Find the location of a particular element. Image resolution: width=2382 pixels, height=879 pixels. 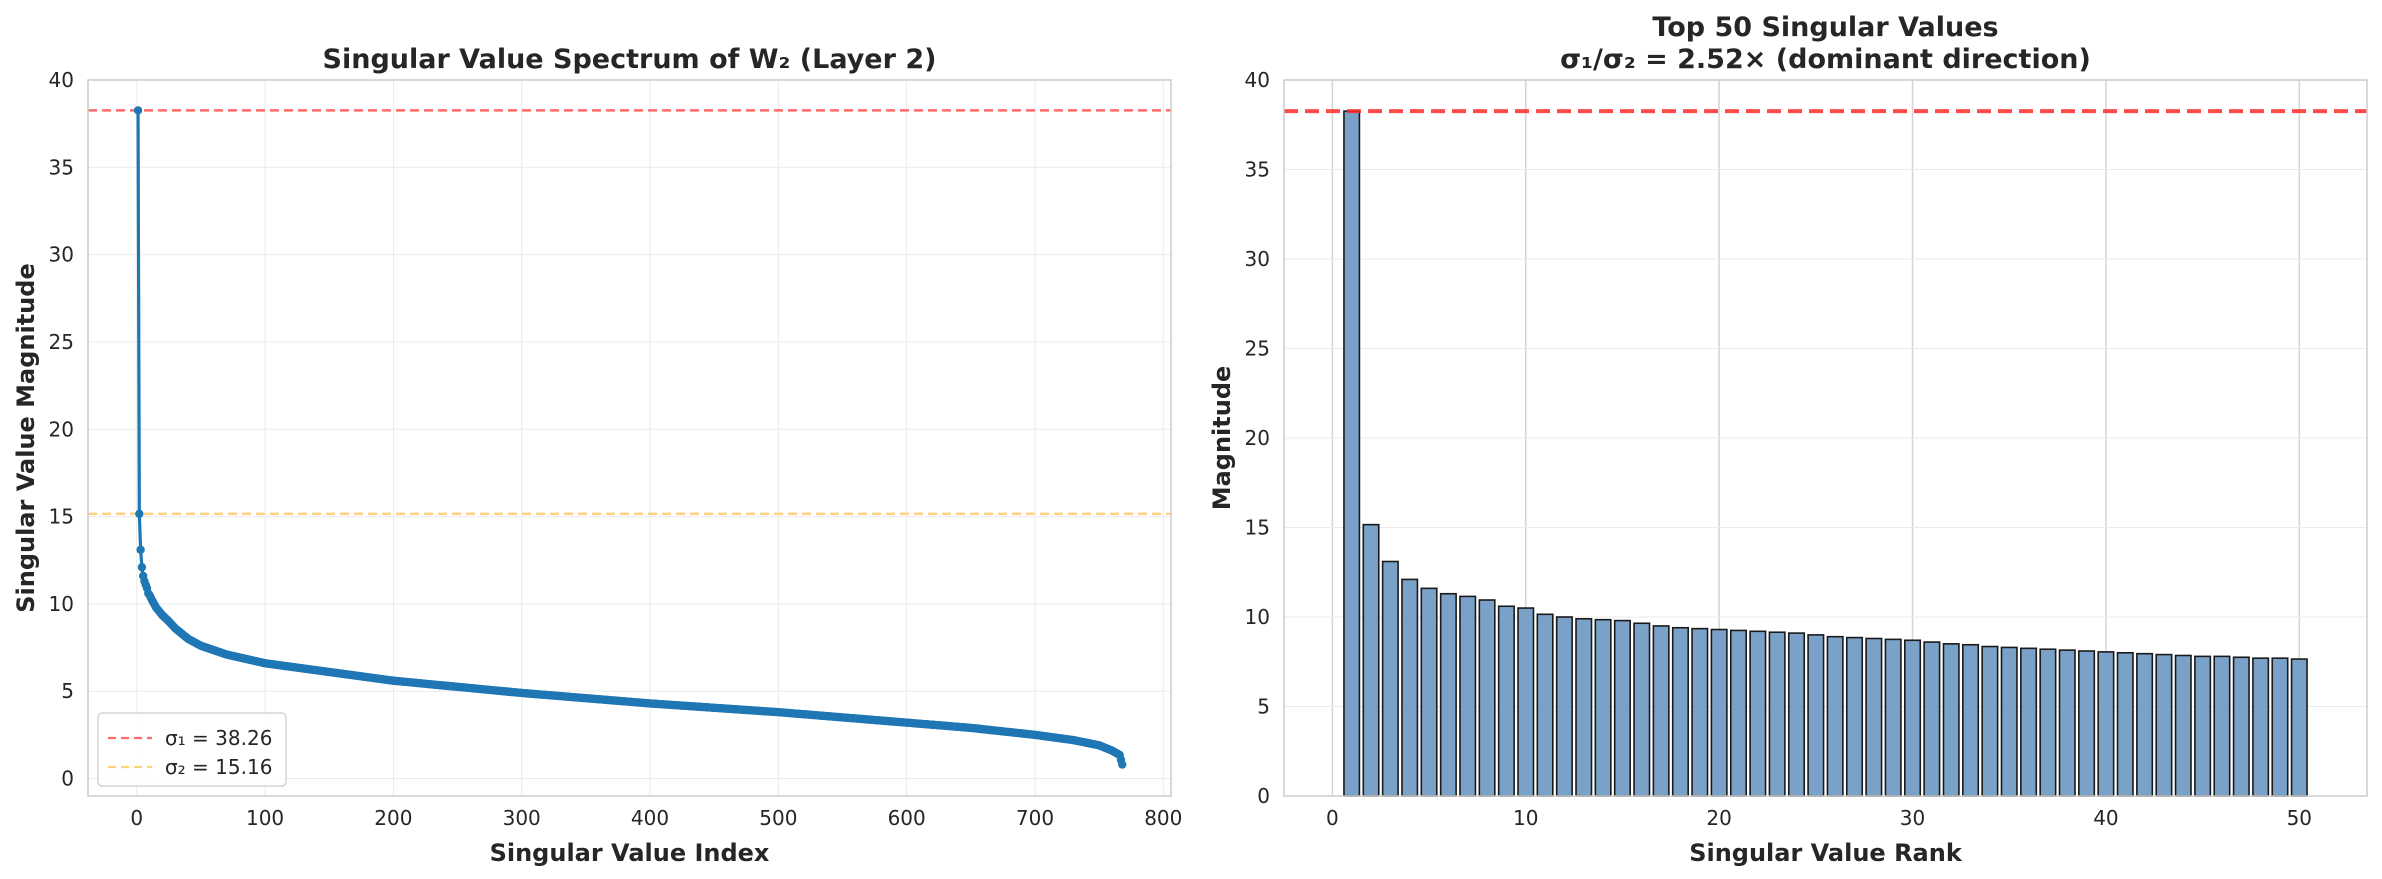

right-x-axis-label: Singular Value Rank is located at coordinates (1826, 853).